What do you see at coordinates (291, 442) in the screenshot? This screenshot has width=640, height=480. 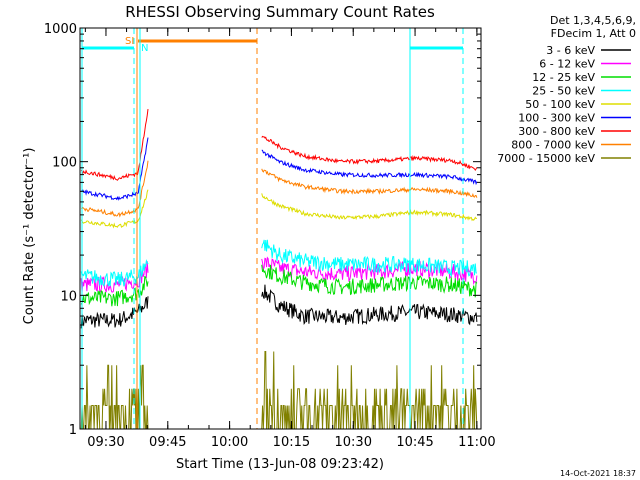 I see `x-tick-label: 10:15` at bounding box center [291, 442].